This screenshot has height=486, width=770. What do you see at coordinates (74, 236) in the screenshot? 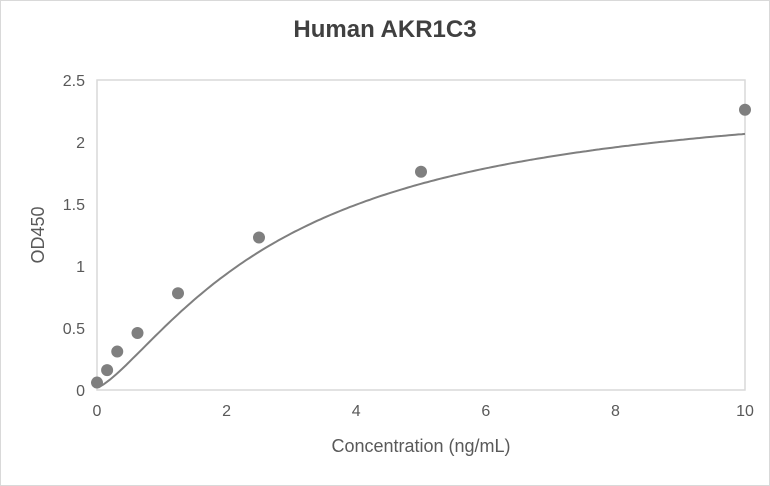
I see `y-axis-ticks: 0 0.5 1 1.5 2 2.5` at bounding box center [74, 236].